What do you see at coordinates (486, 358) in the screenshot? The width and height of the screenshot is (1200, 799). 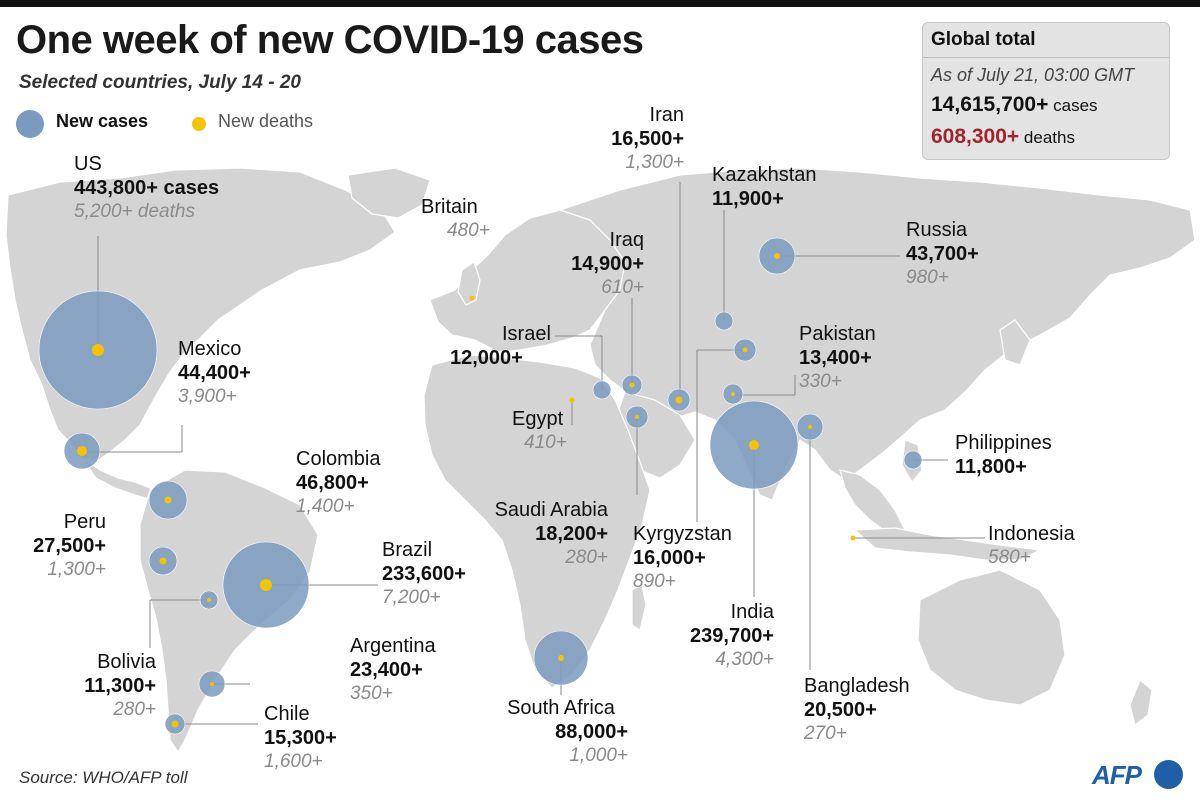 I see `country-cases: 12,000+` at bounding box center [486, 358].